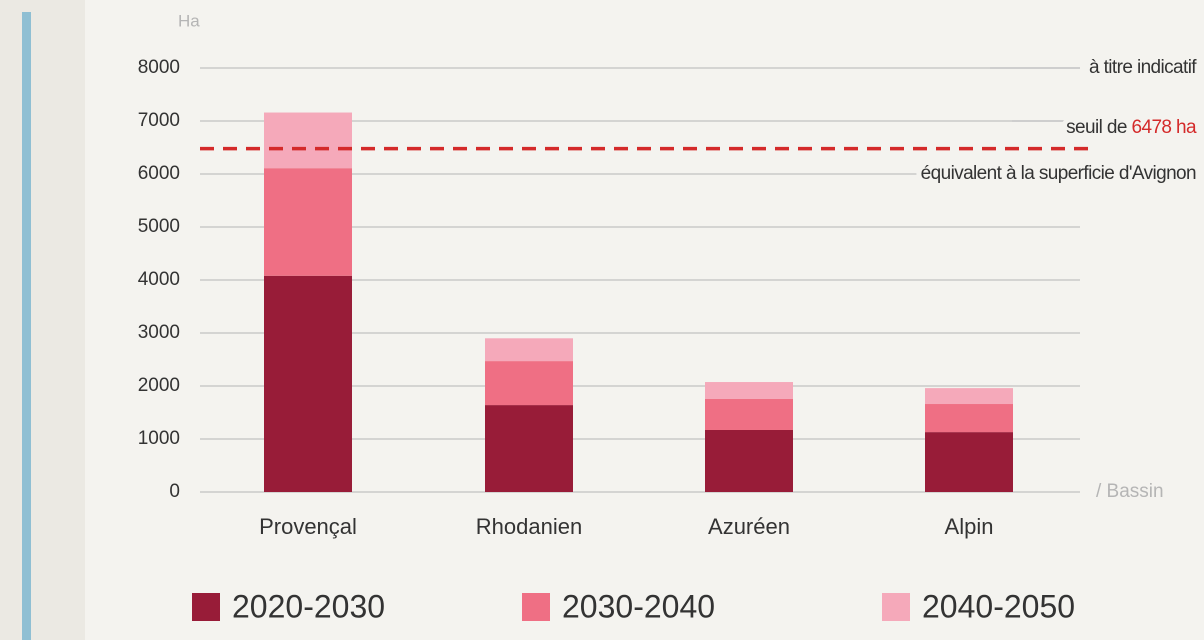  Describe the element at coordinates (159, 226) in the screenshot. I see `y-tick-label: 5000` at that location.